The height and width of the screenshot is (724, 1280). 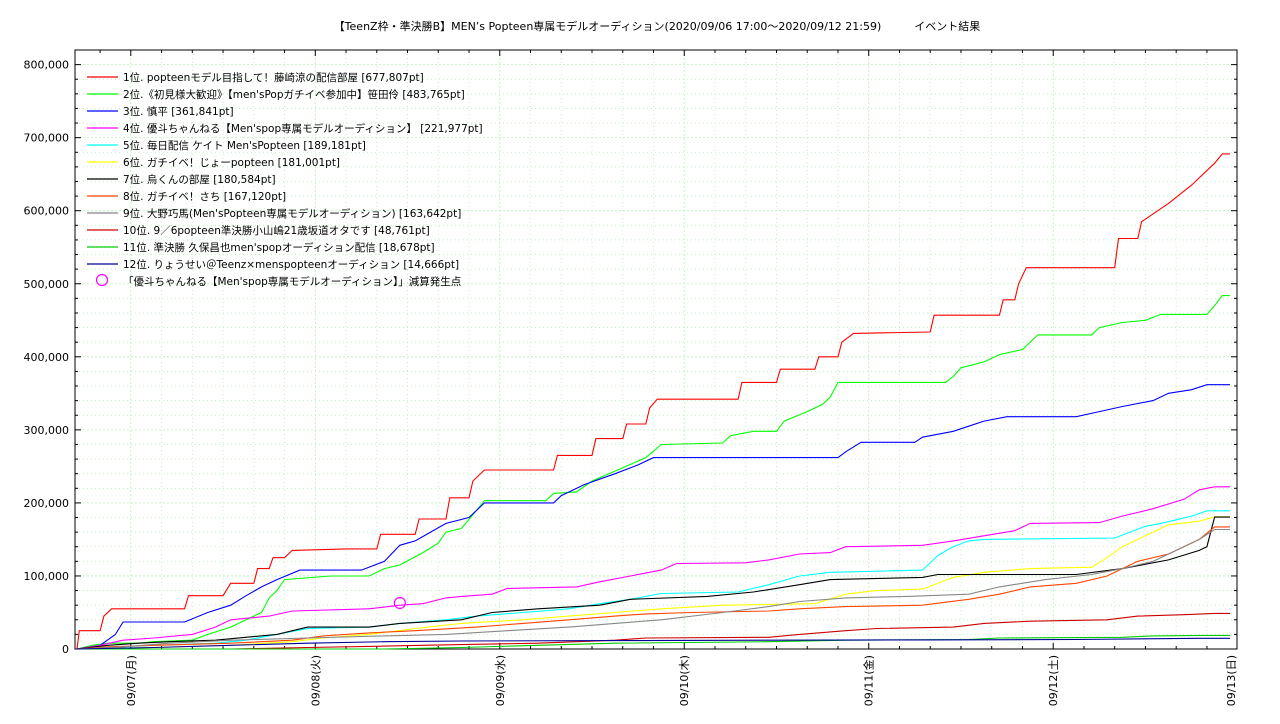 I want to click on legend-entry-3: 3位. 慎平 [361,841pt], so click(x=178, y=111).